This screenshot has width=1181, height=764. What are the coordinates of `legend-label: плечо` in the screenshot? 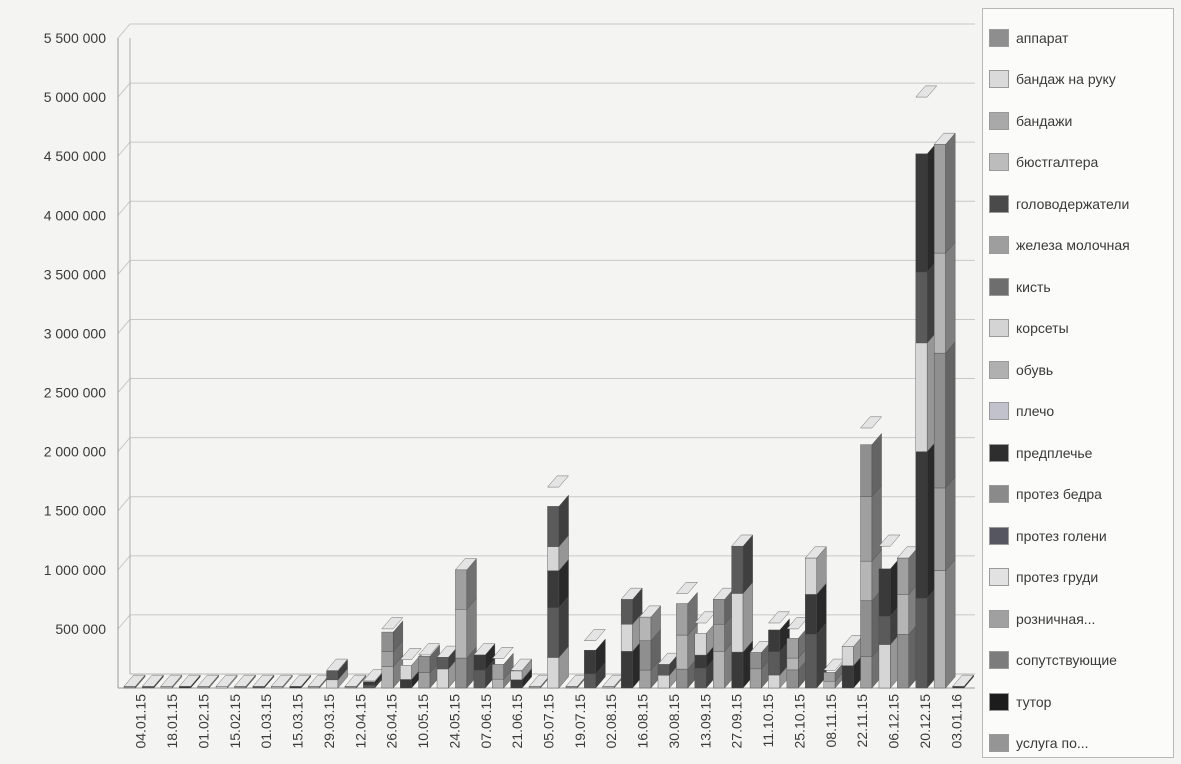 It's located at (1035, 411).